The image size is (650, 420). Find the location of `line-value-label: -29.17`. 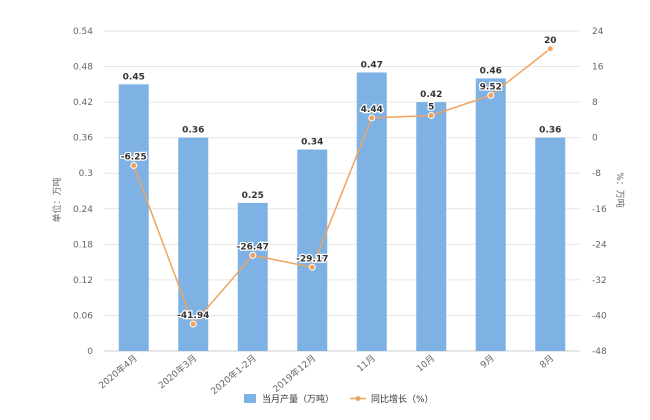

line-value-label: -29.17 is located at coordinates (312, 259).